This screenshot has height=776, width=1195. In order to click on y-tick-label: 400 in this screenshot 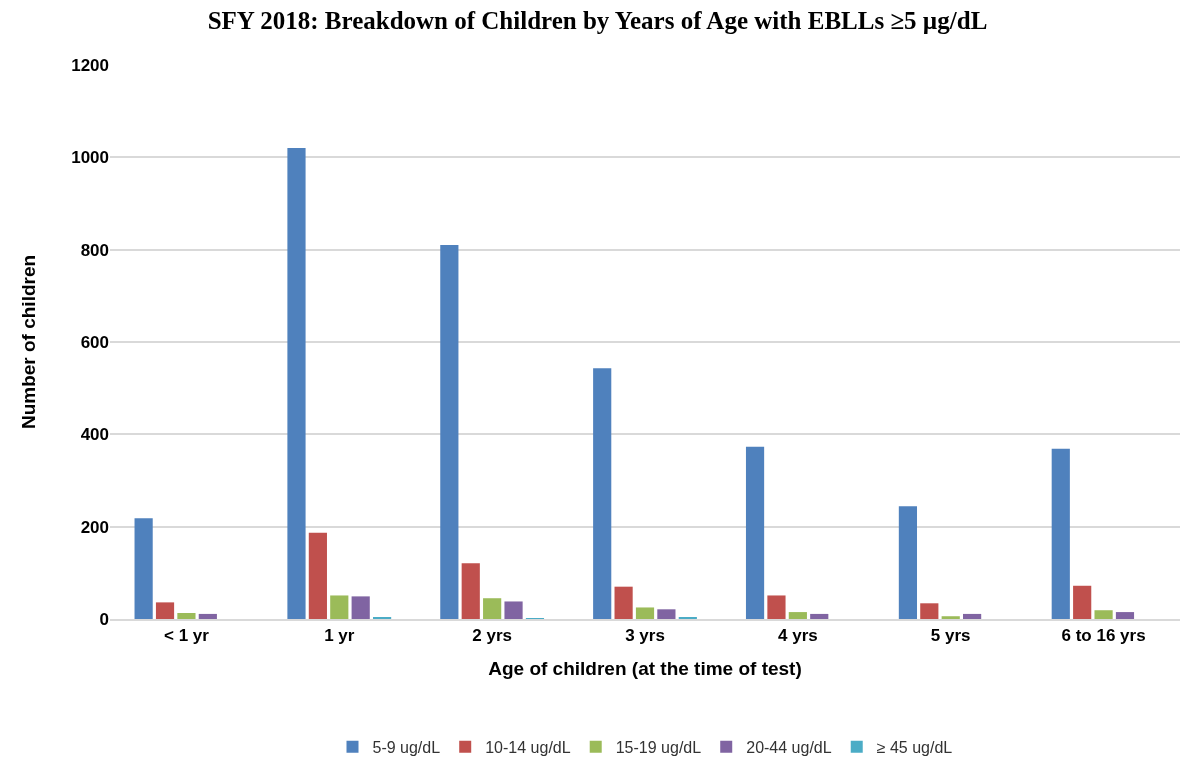, I will do `click(94, 435)`.